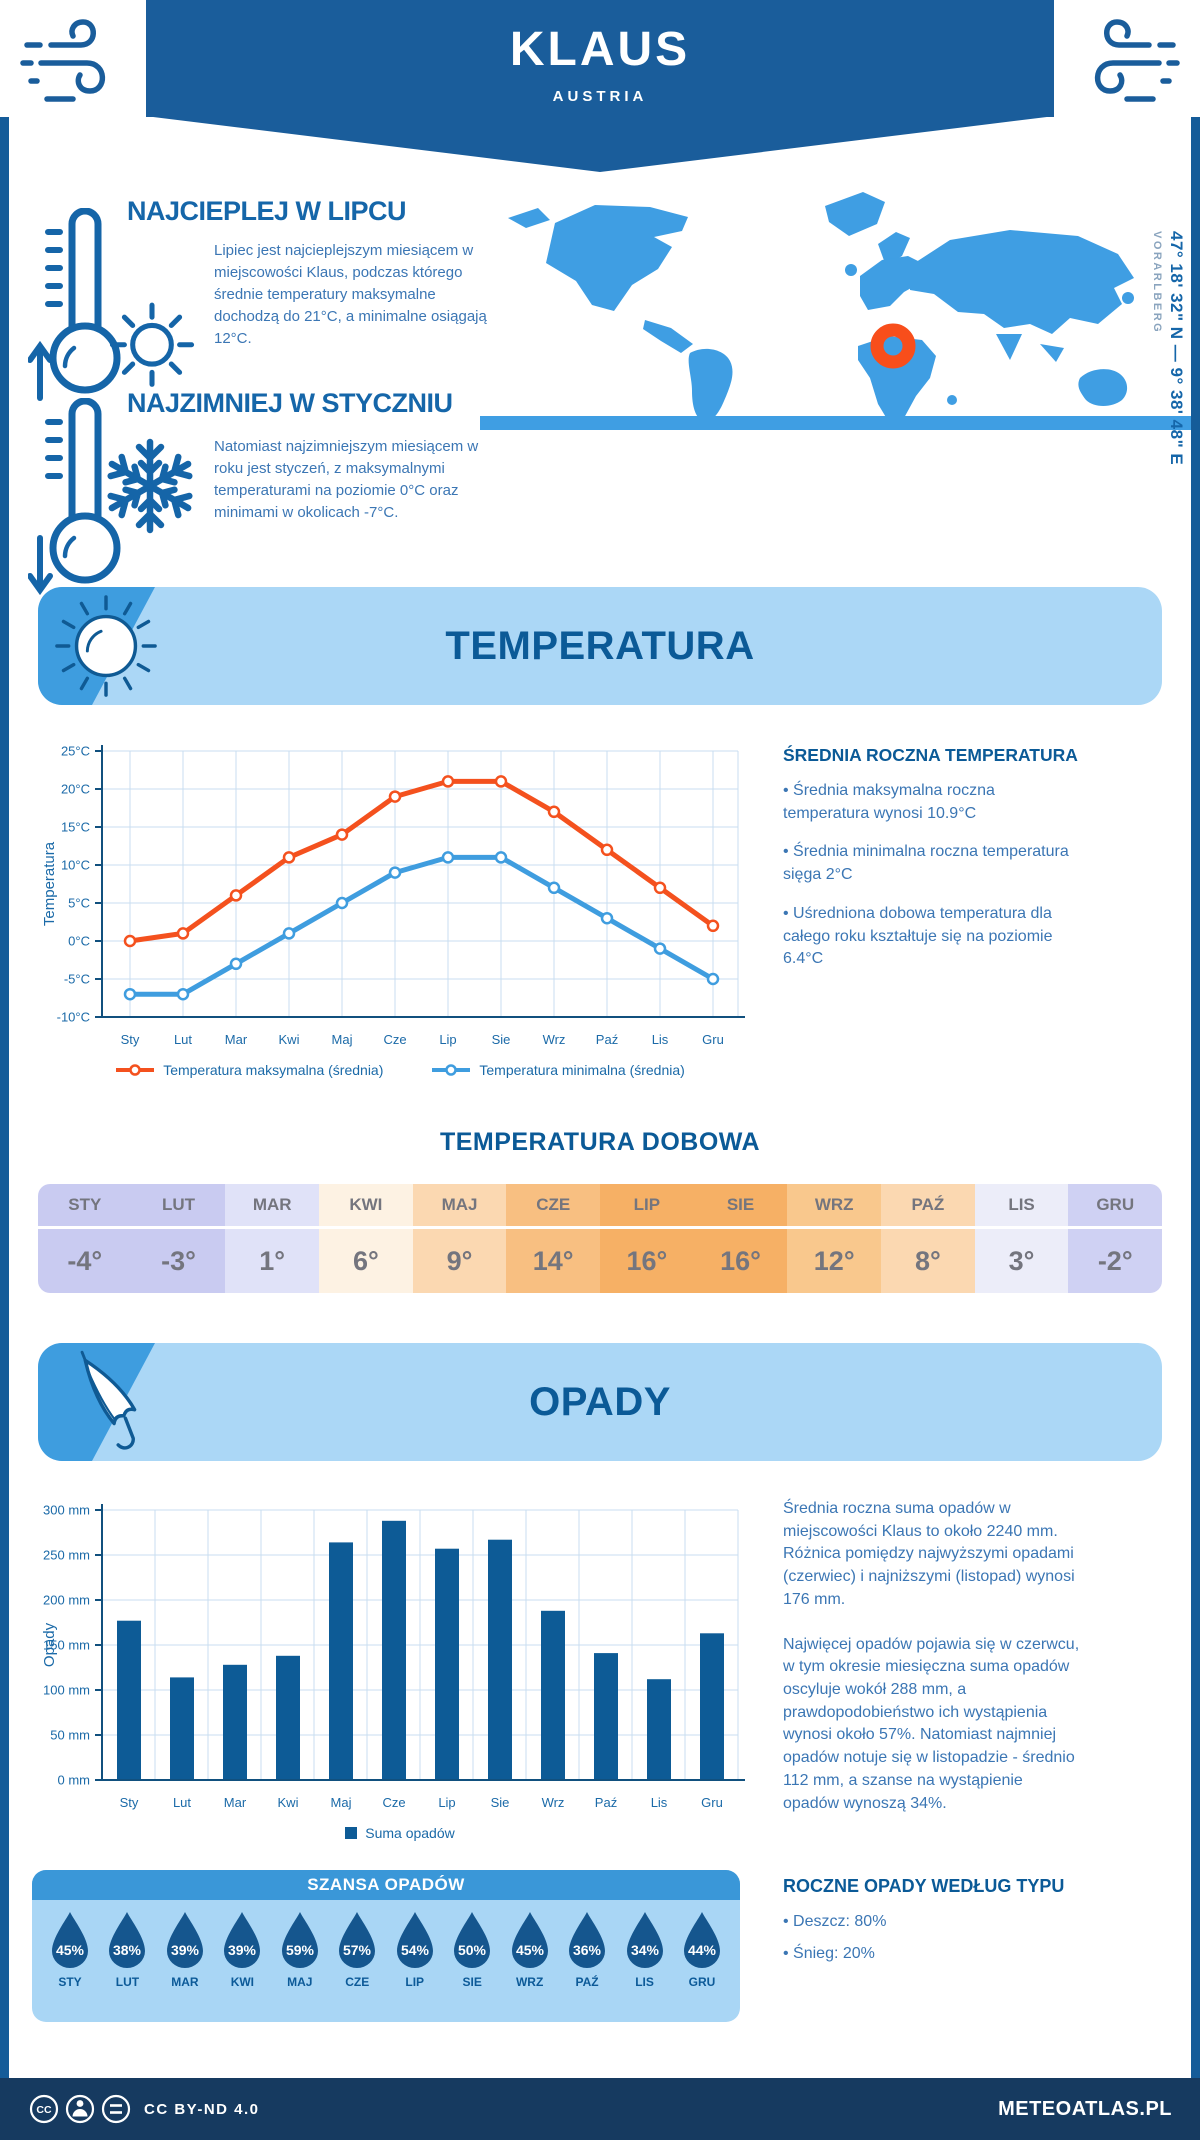 Image resolution: width=1200 pixels, height=2140 pixels. What do you see at coordinates (529, 1982) in the screenshot?
I see `chance-month-label: WRZ` at bounding box center [529, 1982].